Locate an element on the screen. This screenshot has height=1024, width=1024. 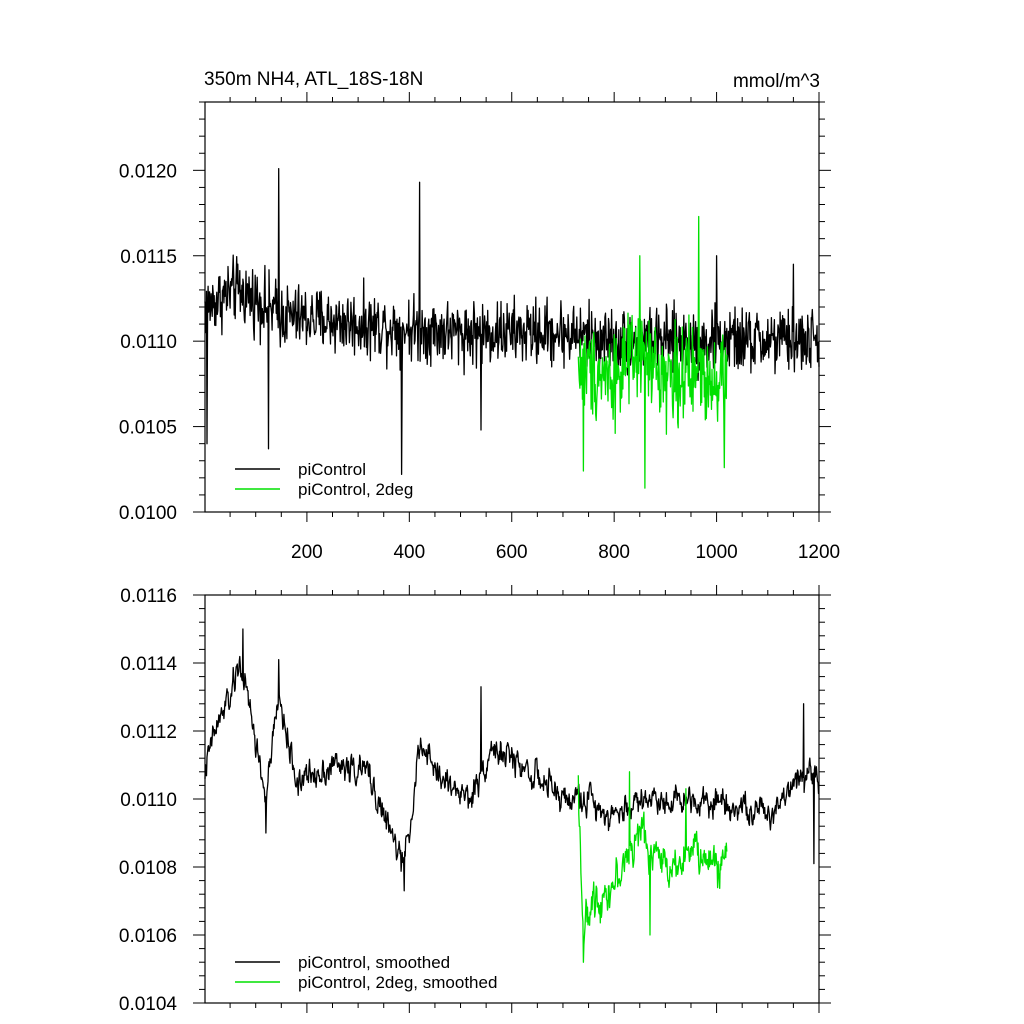
y-tick-label: 0.0105 is located at coordinates (148, 428).